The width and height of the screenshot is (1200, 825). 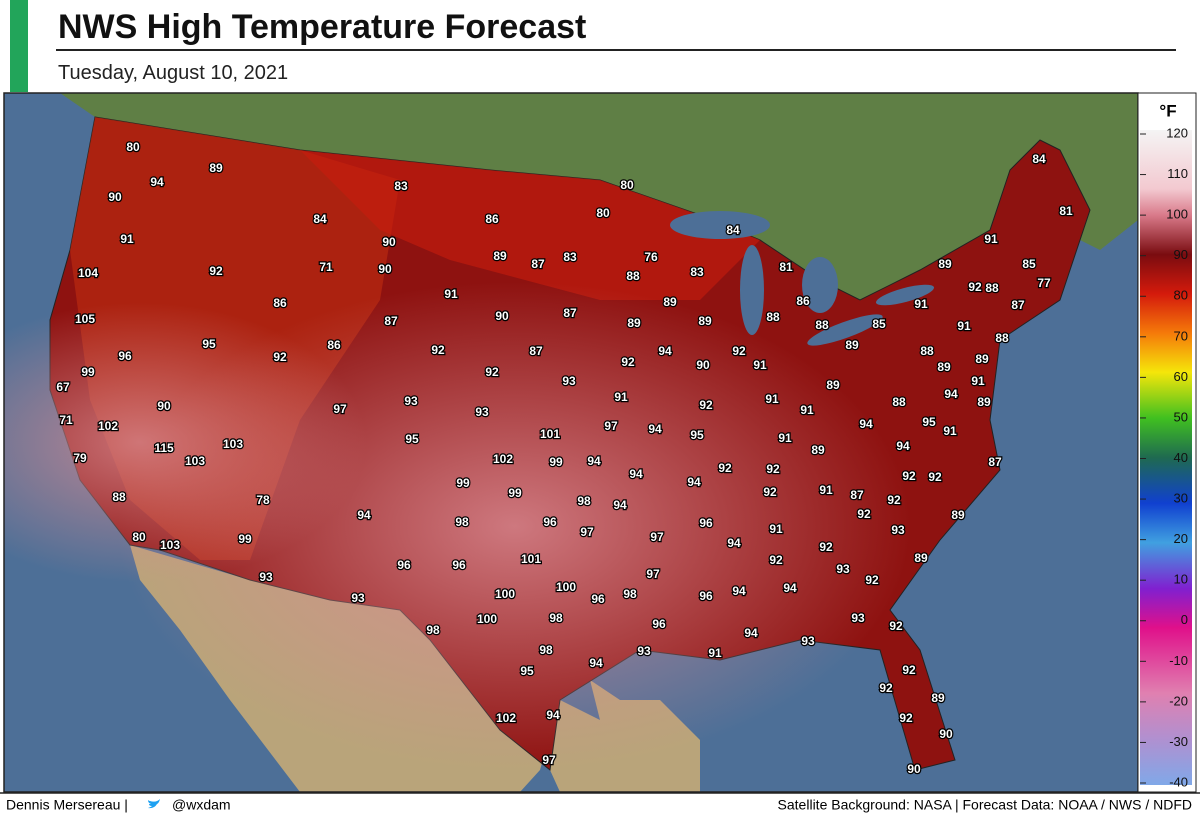 What do you see at coordinates (173, 73) in the screenshot?
I see `subtitle: Tuesday, August 10, 2021` at bounding box center [173, 73].